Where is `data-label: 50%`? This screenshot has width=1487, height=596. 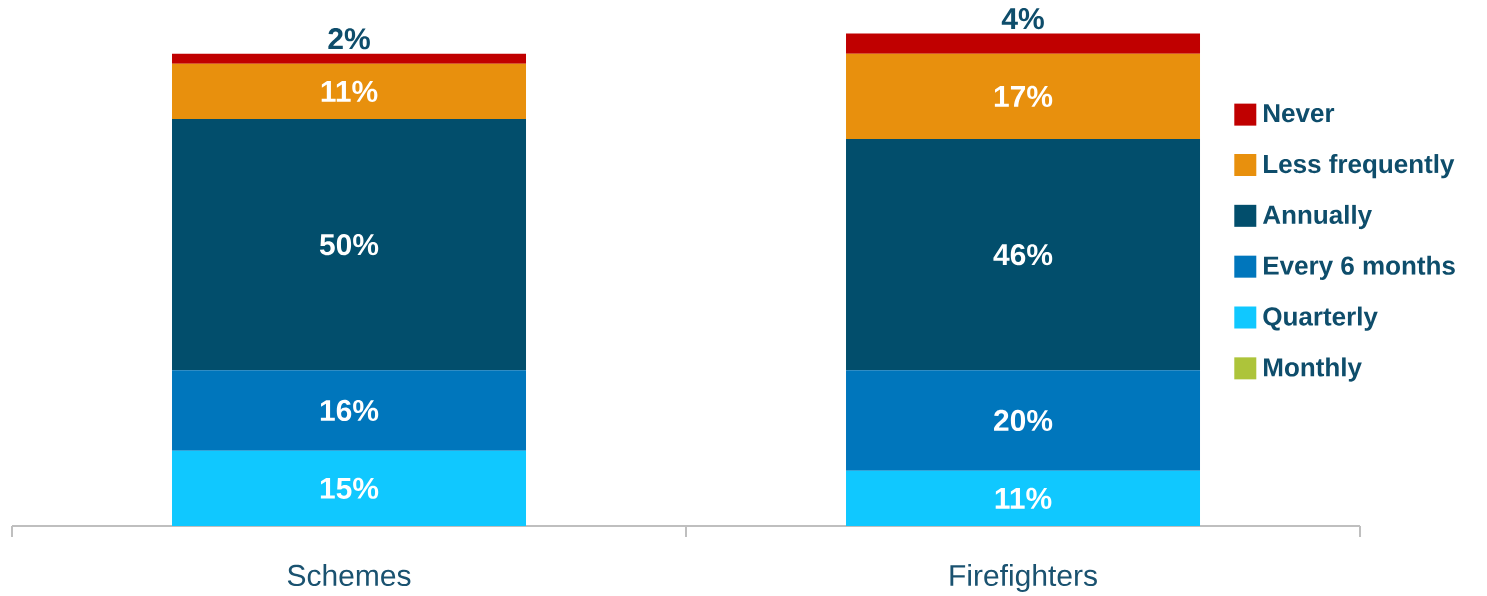
data-label: 50% is located at coordinates (349, 245).